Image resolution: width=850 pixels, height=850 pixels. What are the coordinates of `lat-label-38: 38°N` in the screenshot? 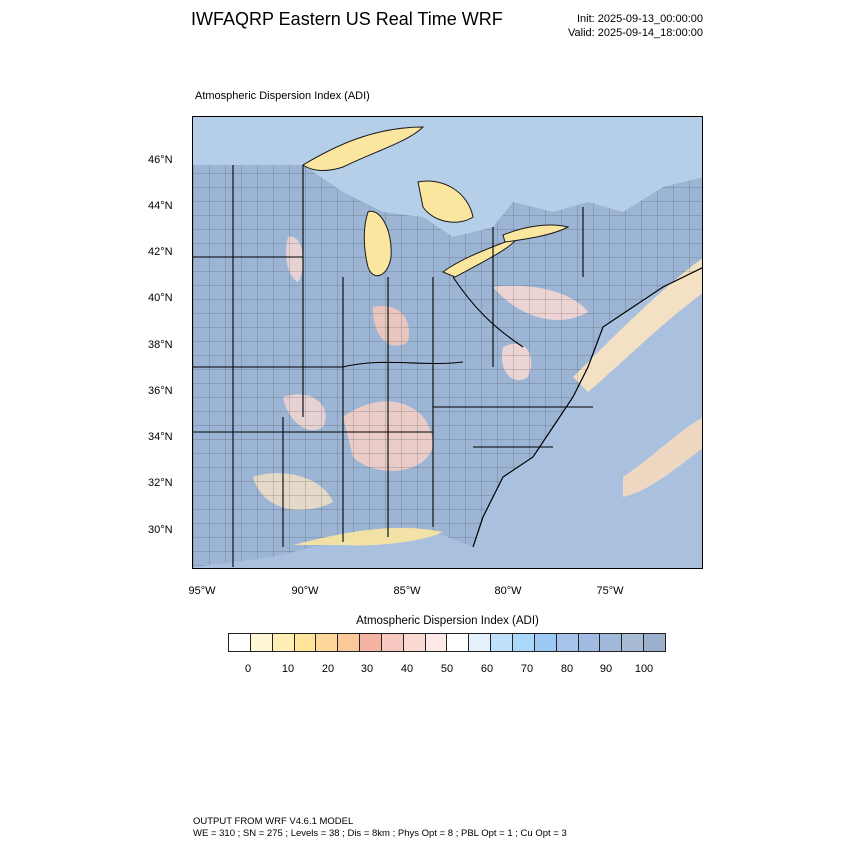 It's located at (160, 345).